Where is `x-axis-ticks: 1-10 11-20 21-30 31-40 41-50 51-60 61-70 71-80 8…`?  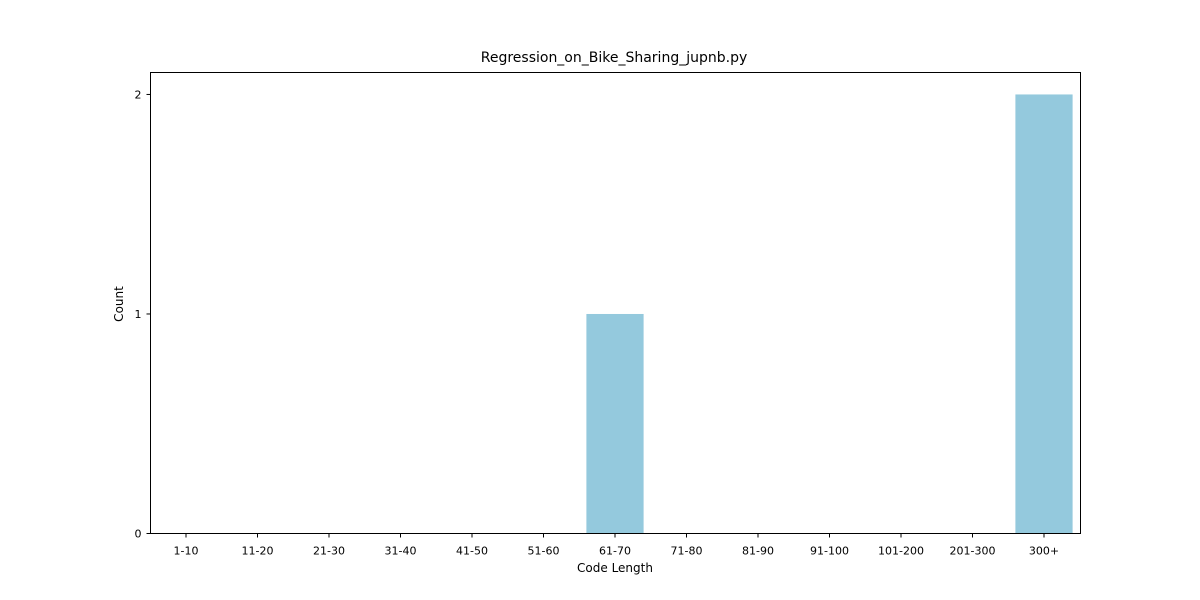
x-axis-ticks: 1-10 11-20 21-30 31-40 41-50 51-60 61-70 71-80 8… is located at coordinates (616, 545).